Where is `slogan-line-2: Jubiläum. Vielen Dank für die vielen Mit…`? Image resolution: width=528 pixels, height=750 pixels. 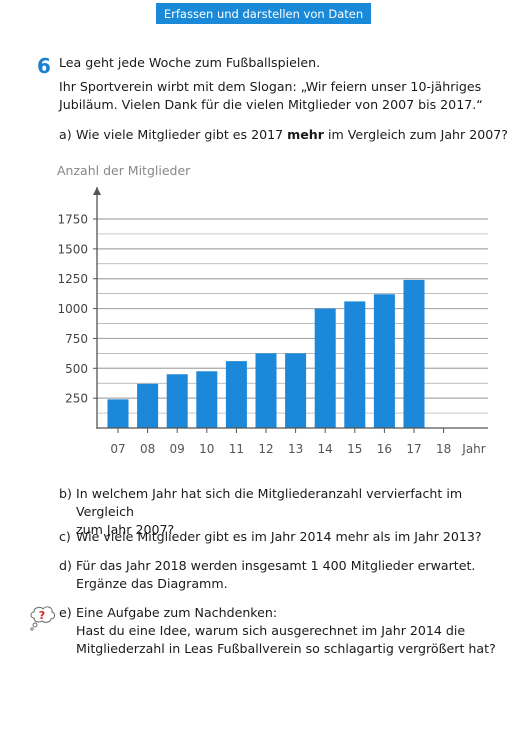 slogan-line-2: Jubiläum. Vielen Dank für die vielen Mit… is located at coordinates (271, 104).